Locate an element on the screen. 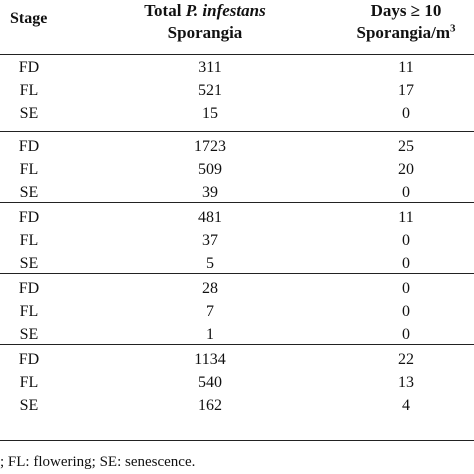 The image size is (474, 474). cell-total: 28 is located at coordinates (210, 288).